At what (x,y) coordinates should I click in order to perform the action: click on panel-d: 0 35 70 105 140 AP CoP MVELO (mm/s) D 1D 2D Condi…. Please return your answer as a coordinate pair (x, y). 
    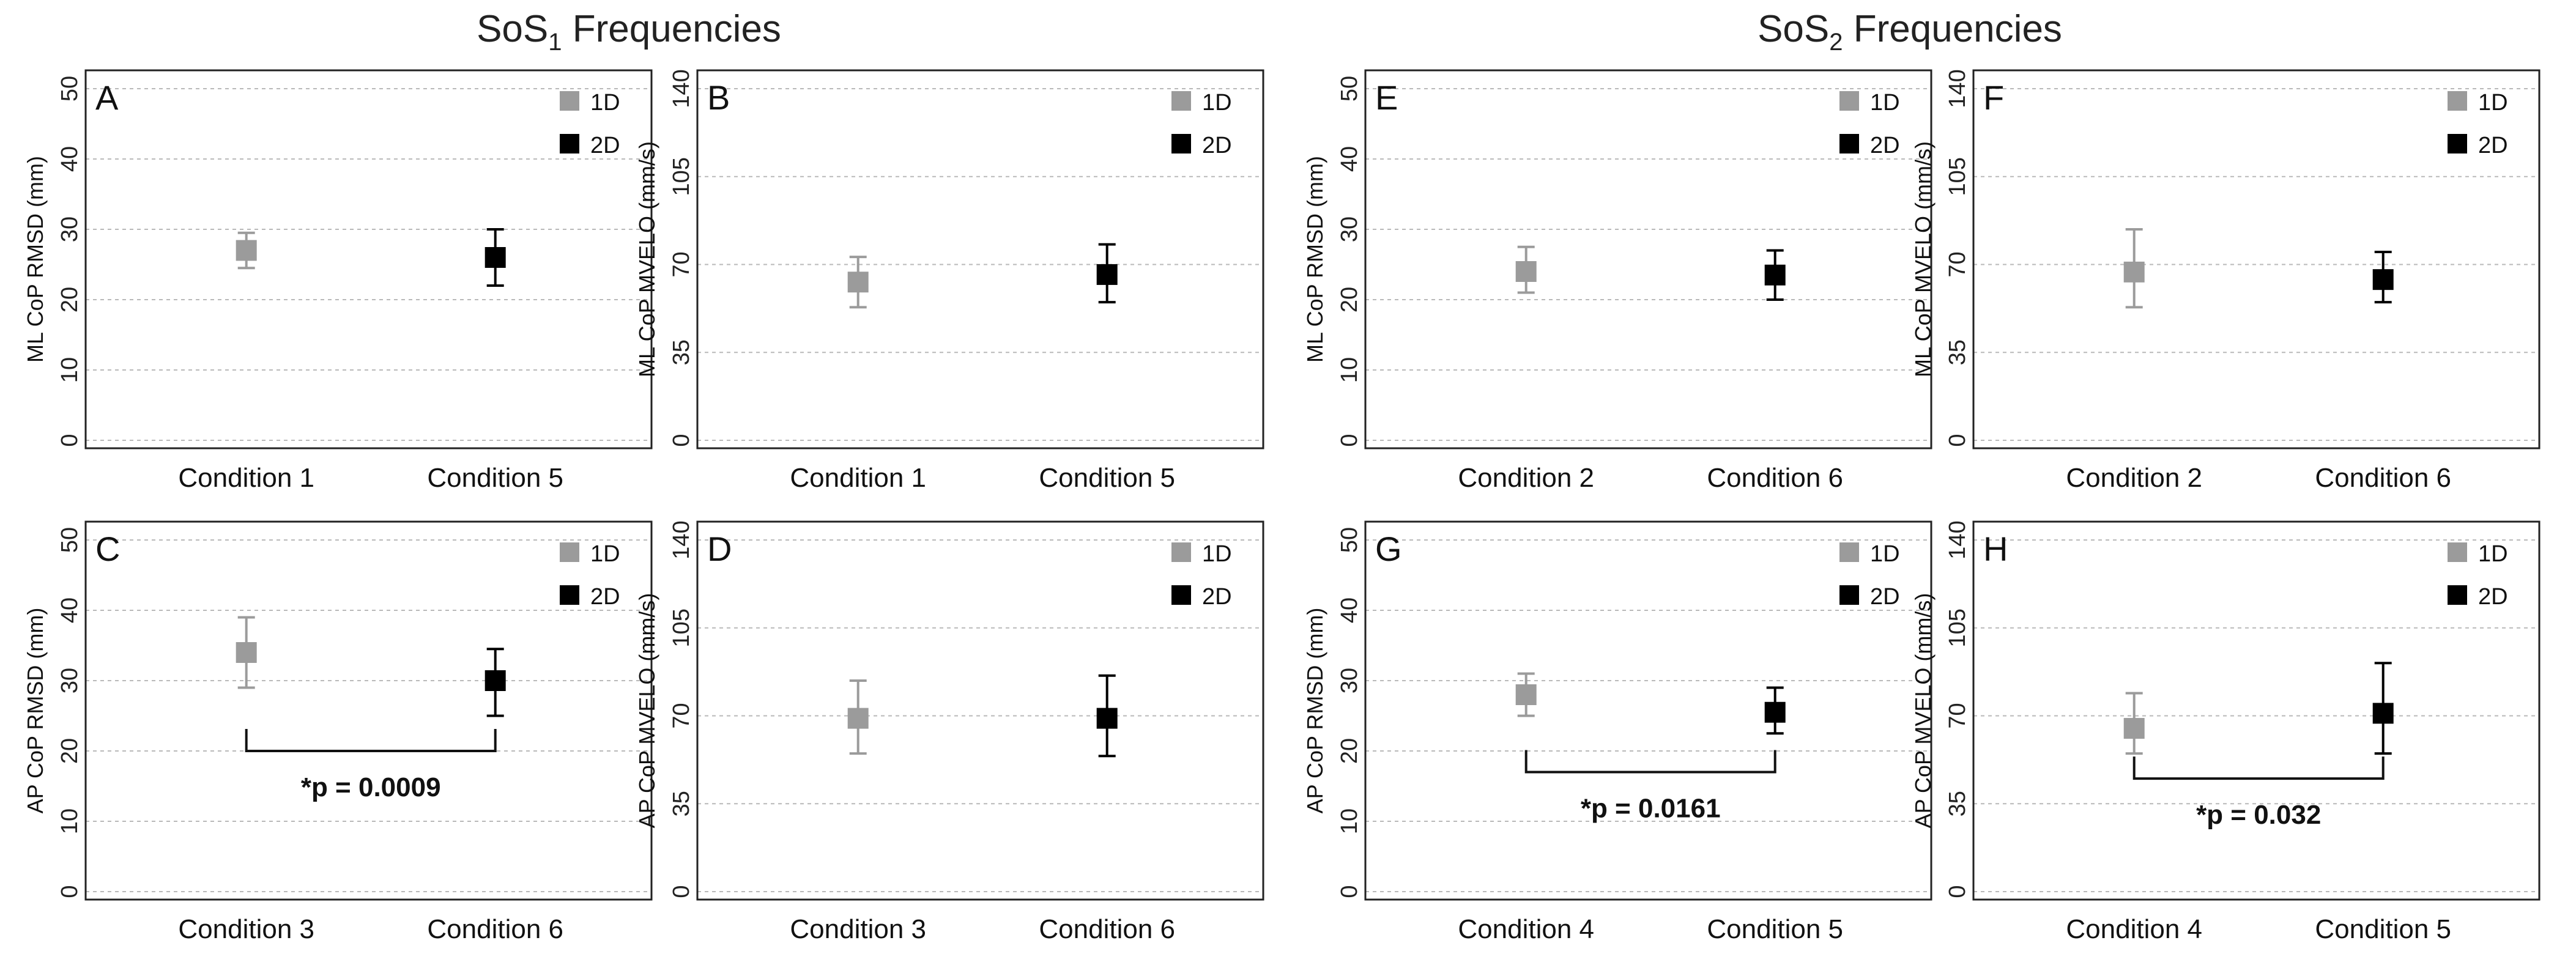
    Looking at the image, I should click on (949, 732).